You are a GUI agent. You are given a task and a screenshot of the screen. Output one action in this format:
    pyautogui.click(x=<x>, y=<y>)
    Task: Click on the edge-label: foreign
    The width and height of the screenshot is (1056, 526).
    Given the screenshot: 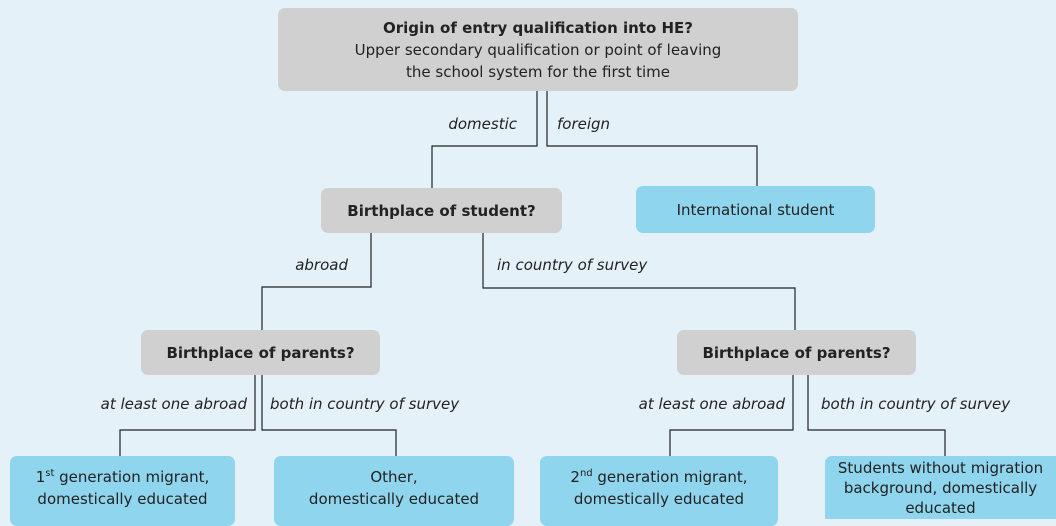 What is the action you would take?
    pyautogui.click(x=584, y=124)
    